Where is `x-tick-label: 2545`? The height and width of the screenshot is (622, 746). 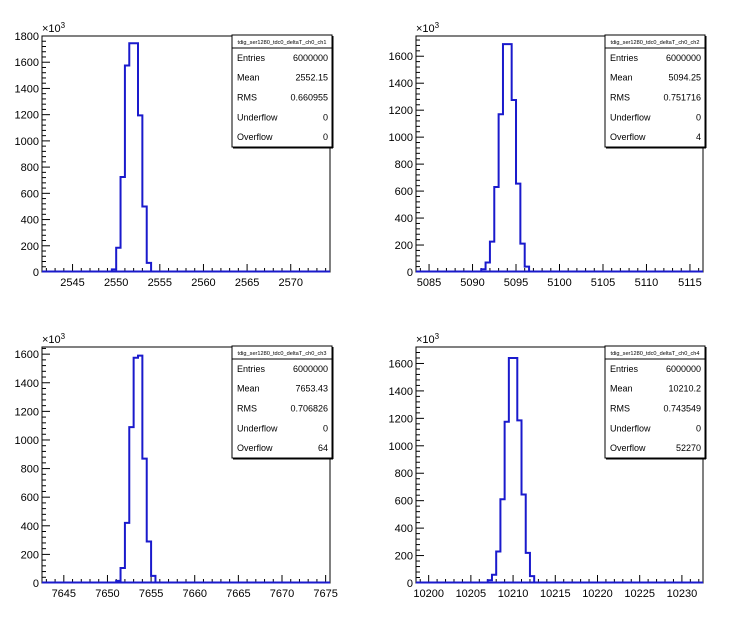 x-tick-label: 2545 is located at coordinates (72, 283).